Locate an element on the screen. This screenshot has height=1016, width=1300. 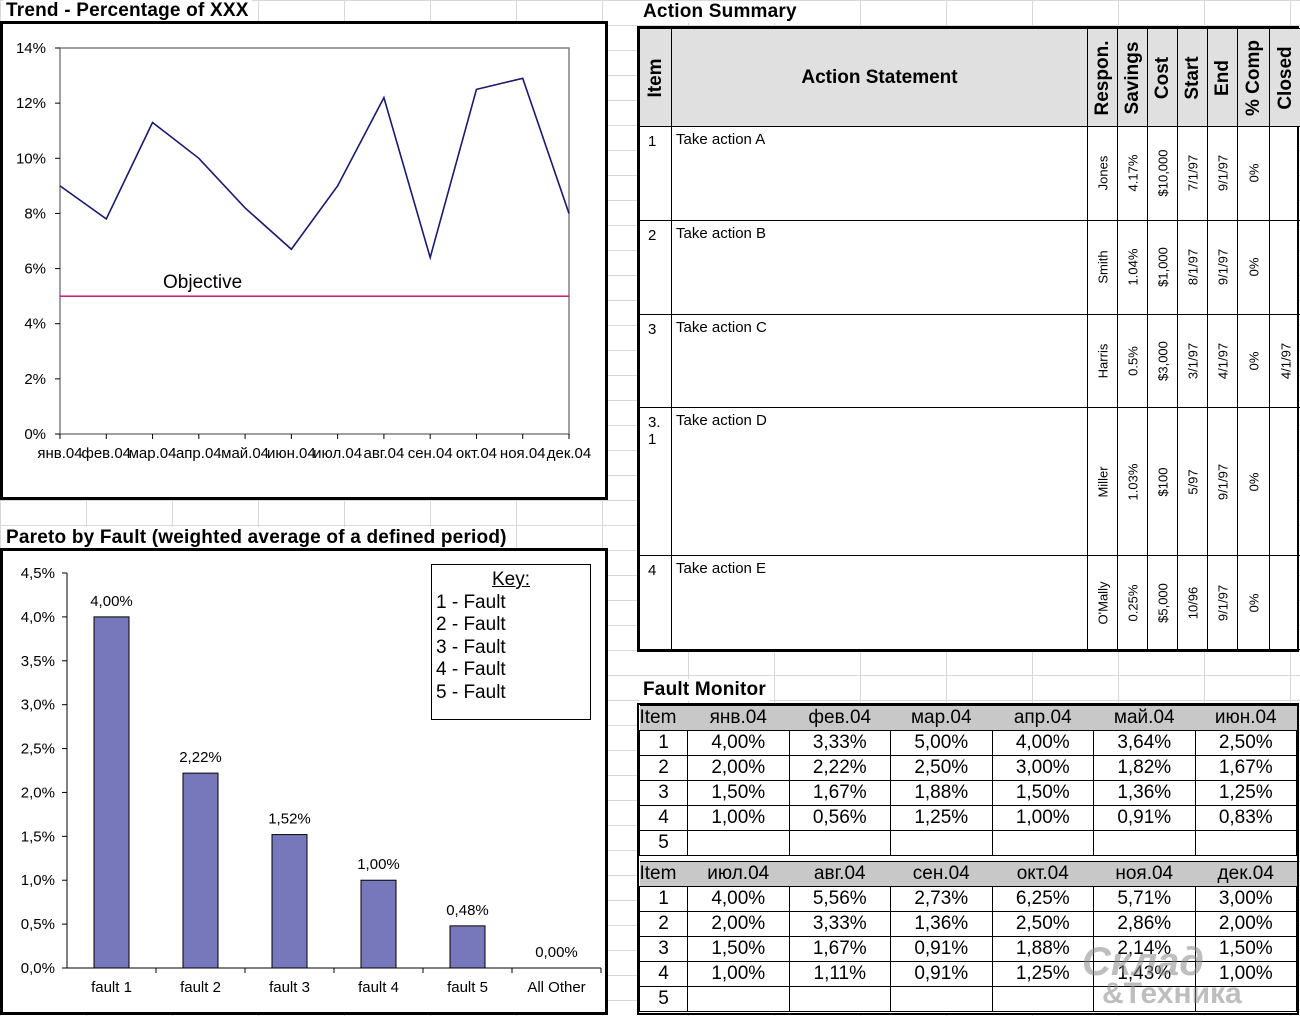
fm-value-cell: 3,00% is located at coordinates (1245, 899).